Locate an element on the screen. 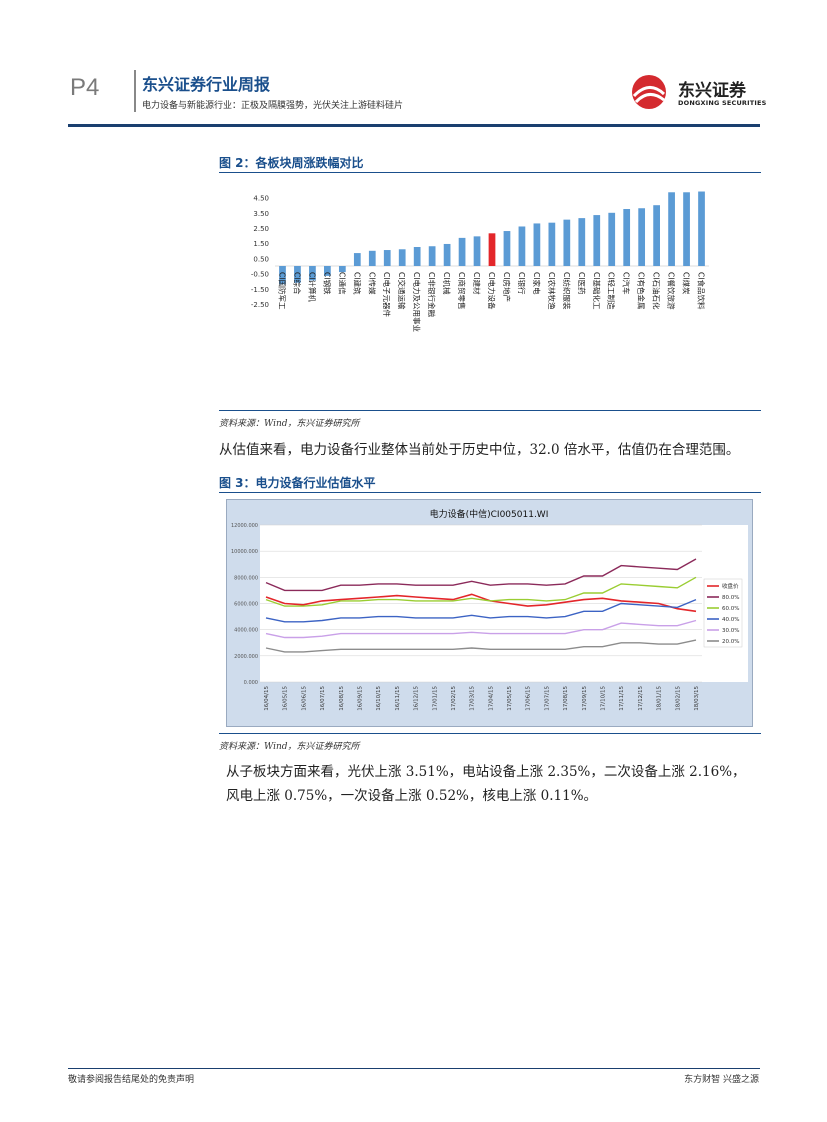 Image resolution: width=827 pixels, height=1122 pixels. line-xtick-label: 16/11/15 is located at coordinates (398, 698).